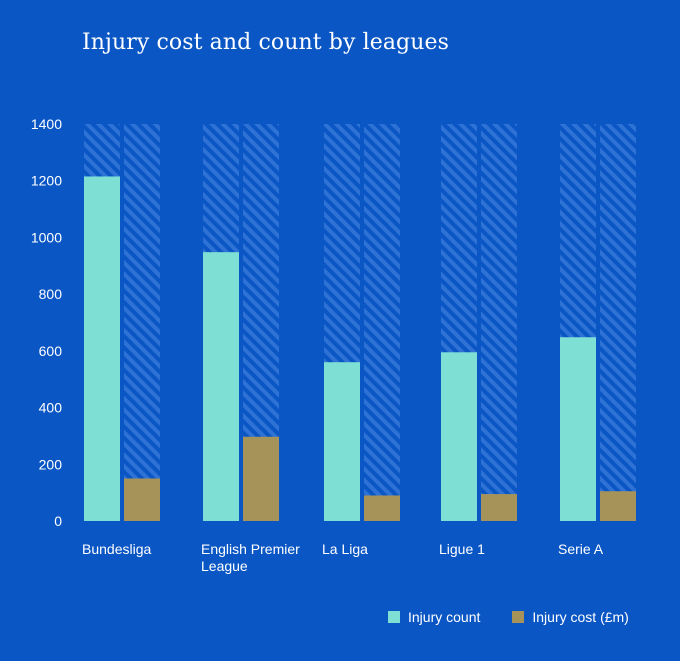  Describe the element at coordinates (46, 124) in the screenshot. I see `y-tick-label: 1400` at that location.